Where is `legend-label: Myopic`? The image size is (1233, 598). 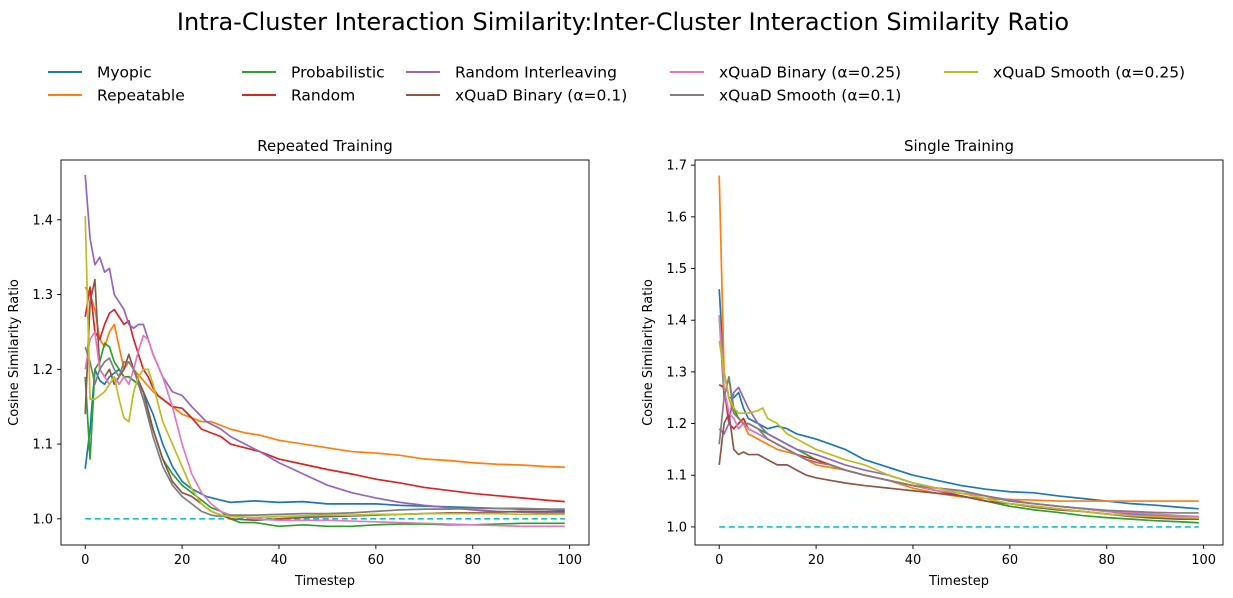
legend-label: Myopic is located at coordinates (124, 73).